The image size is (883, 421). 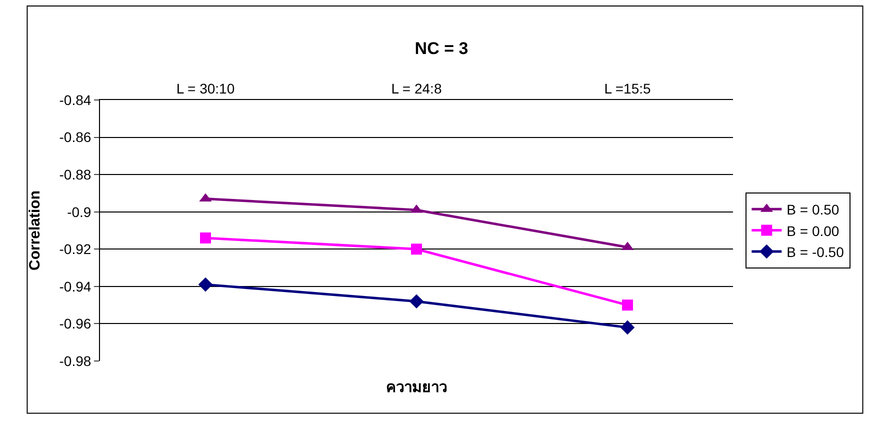 What do you see at coordinates (627, 88) in the screenshot?
I see `x-tick-label: L =15:5` at bounding box center [627, 88].